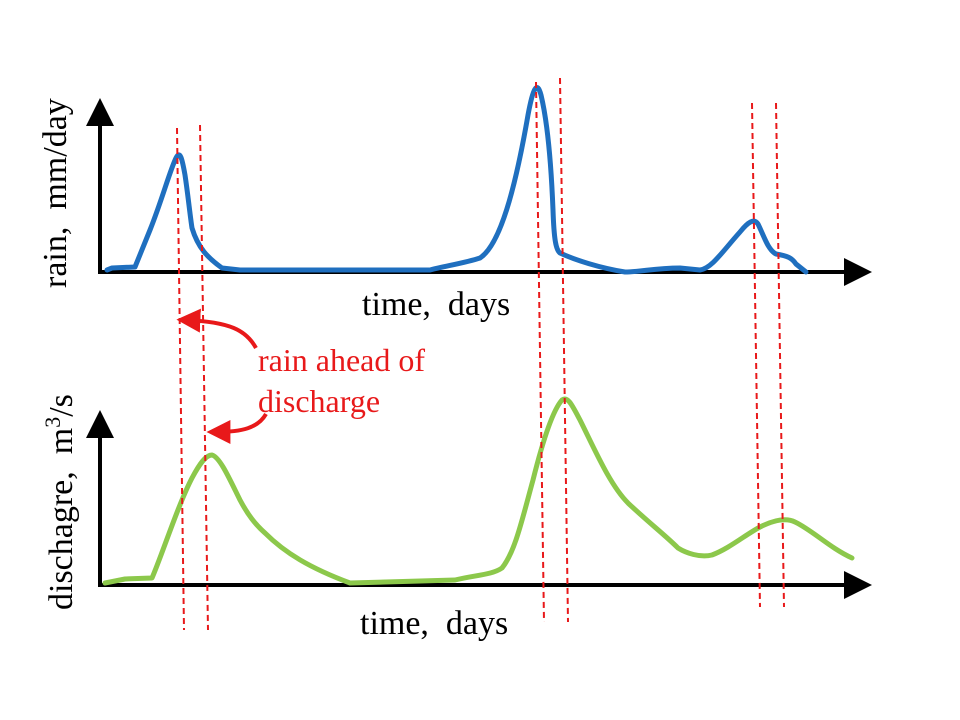  I want to click on annotation-line-1: rain ahead of, so click(341, 360).